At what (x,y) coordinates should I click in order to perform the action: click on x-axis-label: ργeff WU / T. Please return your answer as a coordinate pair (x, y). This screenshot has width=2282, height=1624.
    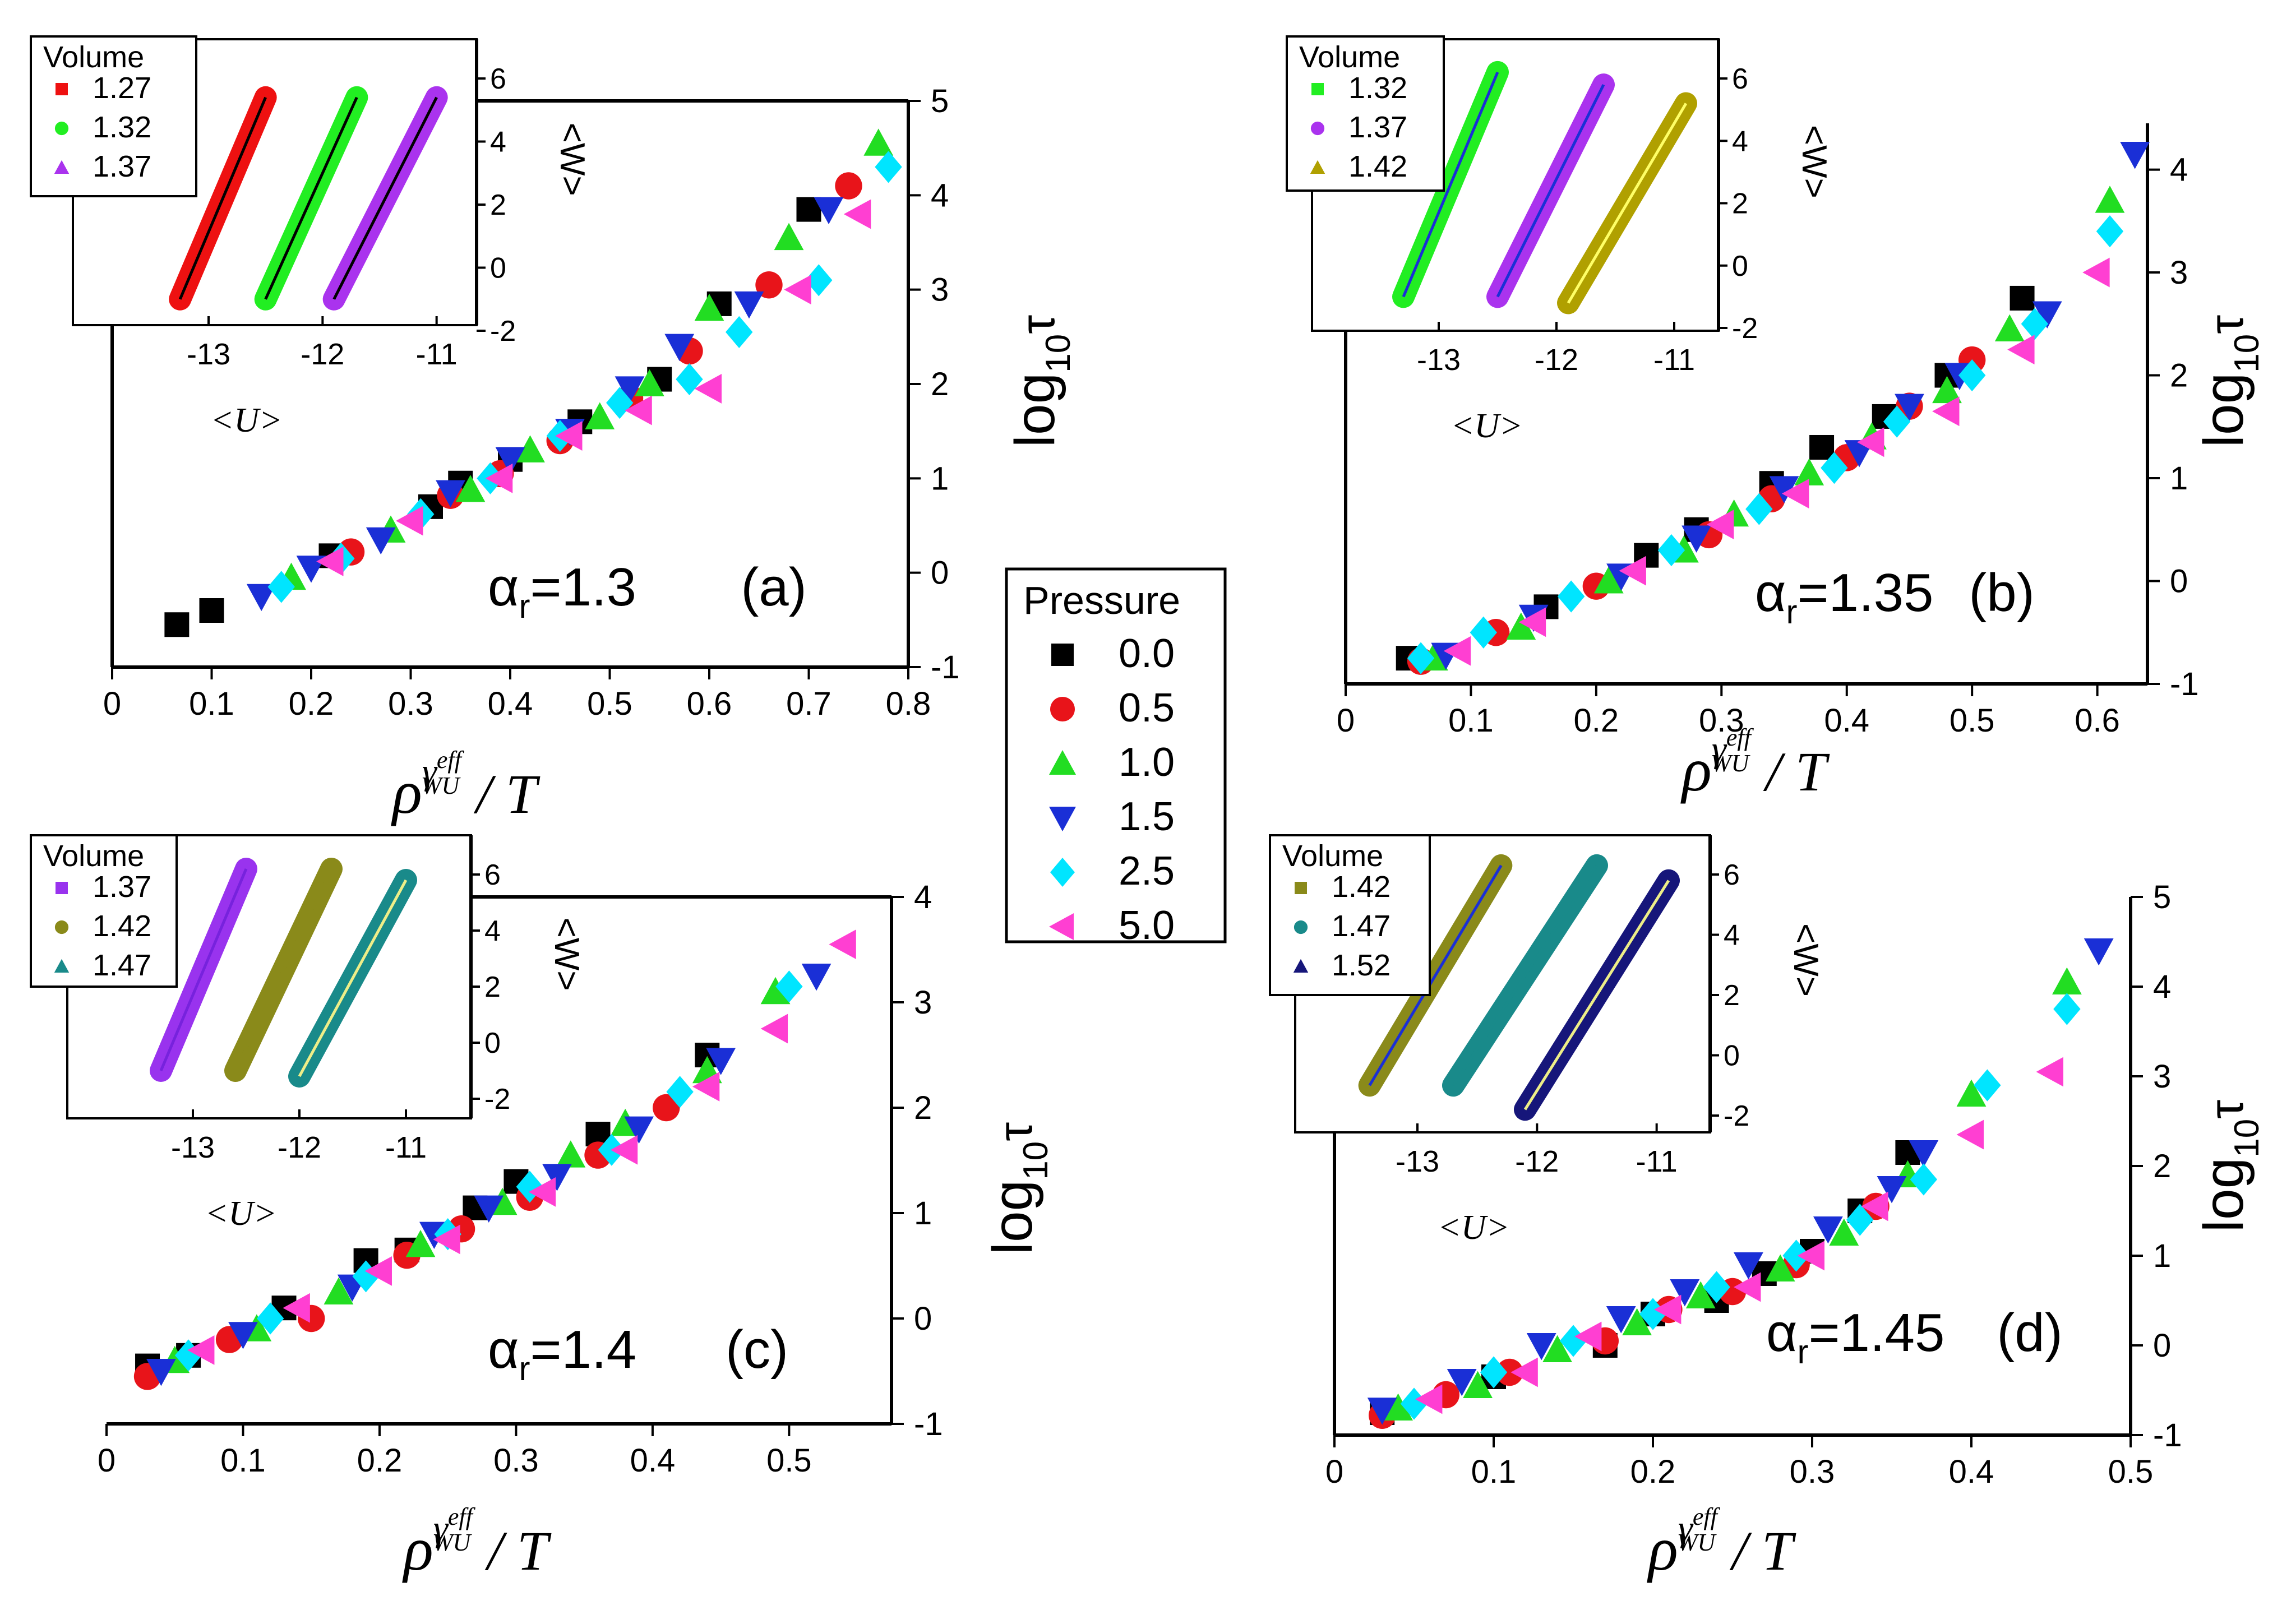
    Looking at the image, I should click on (1721, 1543).